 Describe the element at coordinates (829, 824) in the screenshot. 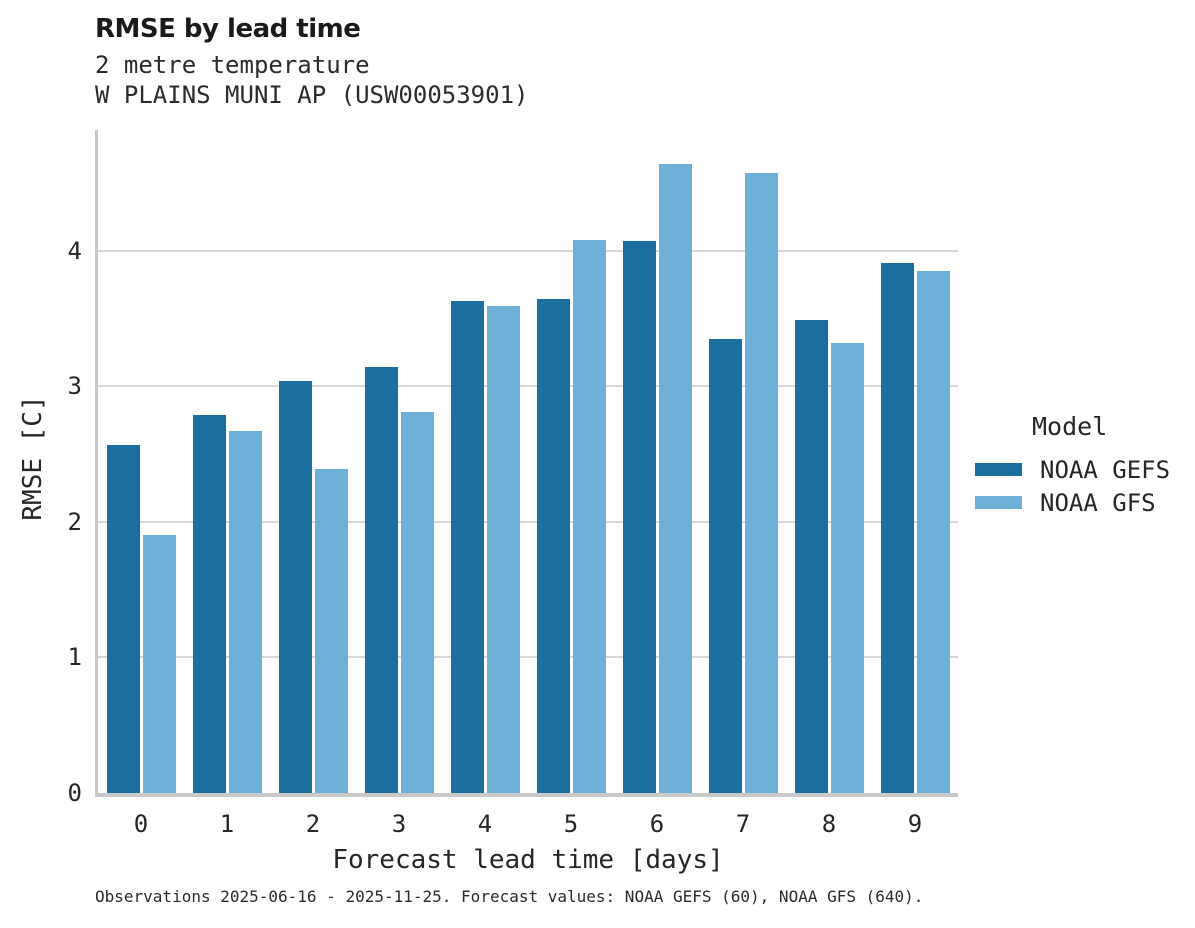

I see `x-tick-label-8: 8` at that location.